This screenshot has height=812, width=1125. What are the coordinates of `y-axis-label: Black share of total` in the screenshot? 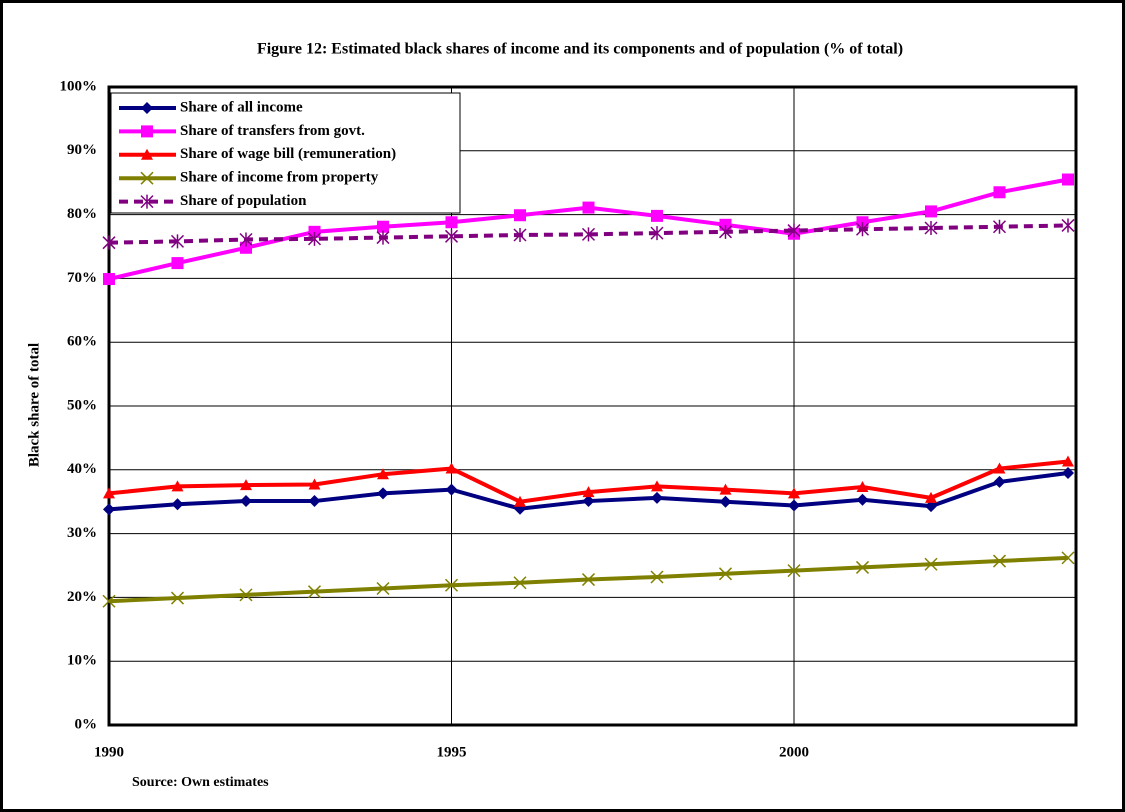 It's located at (34, 405).